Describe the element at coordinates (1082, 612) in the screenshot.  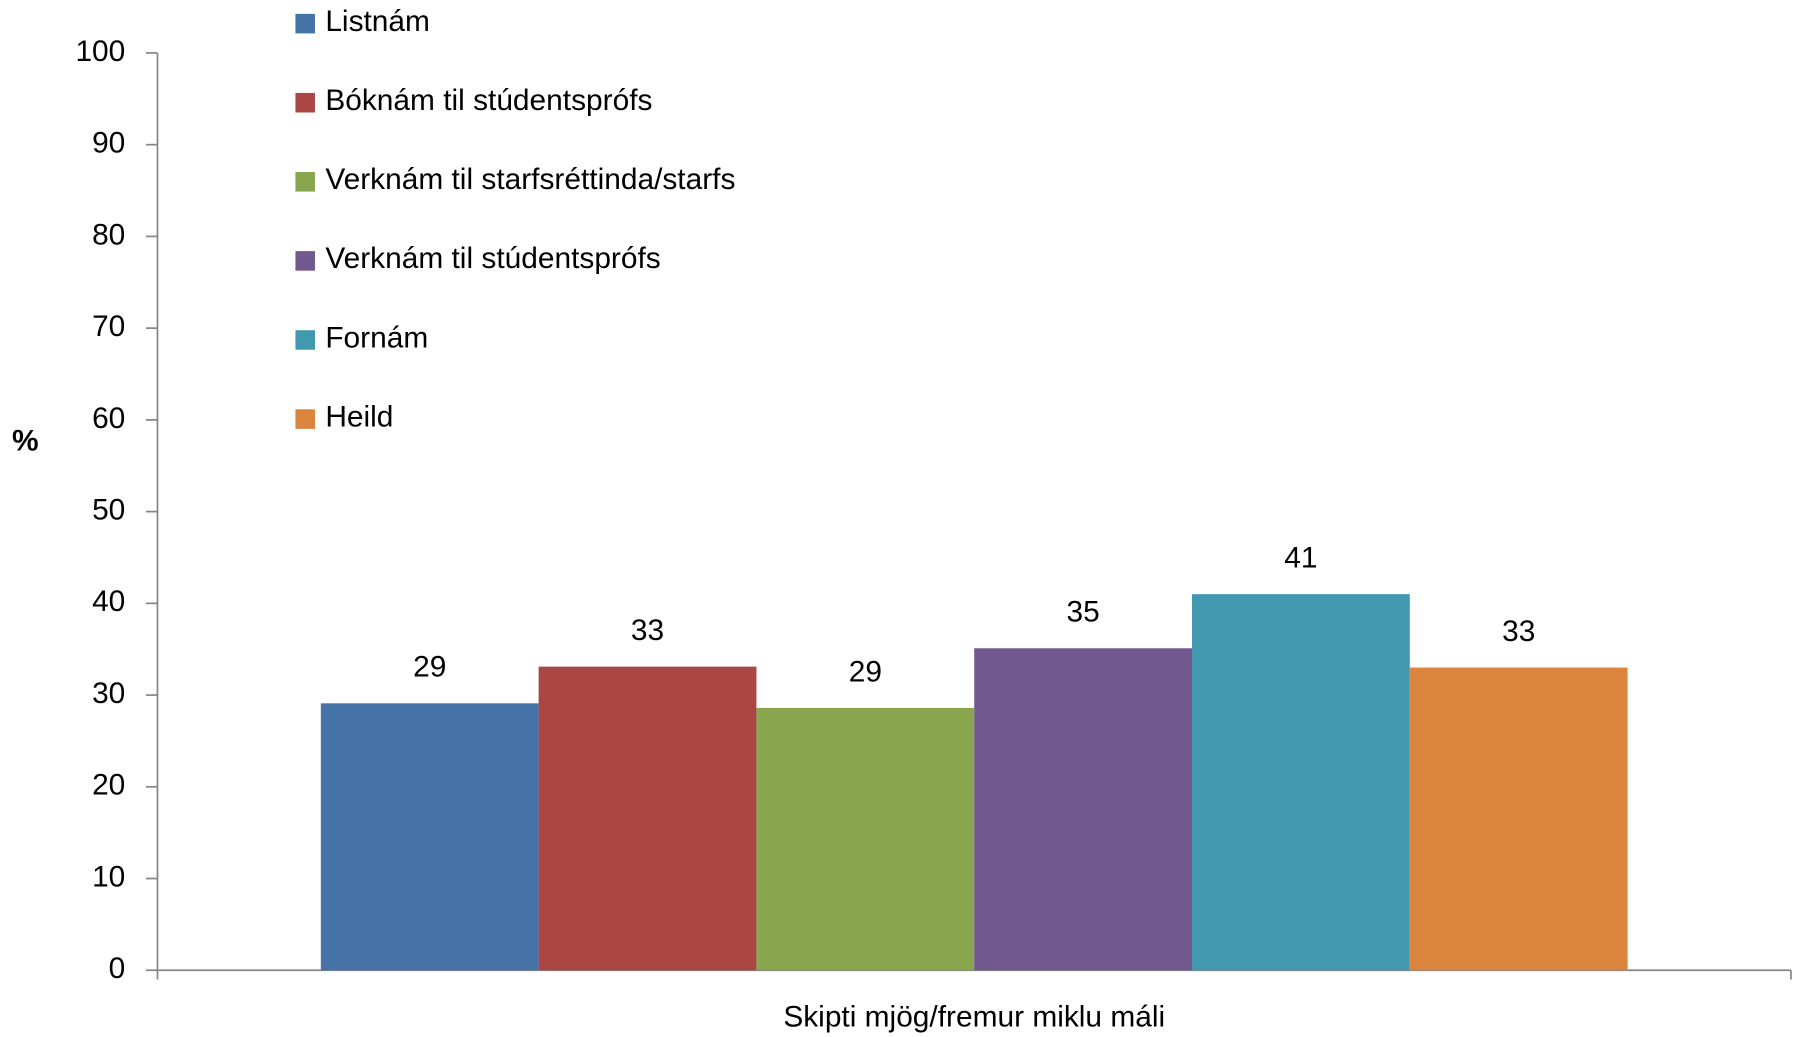
I see `data-label: 35` at that location.